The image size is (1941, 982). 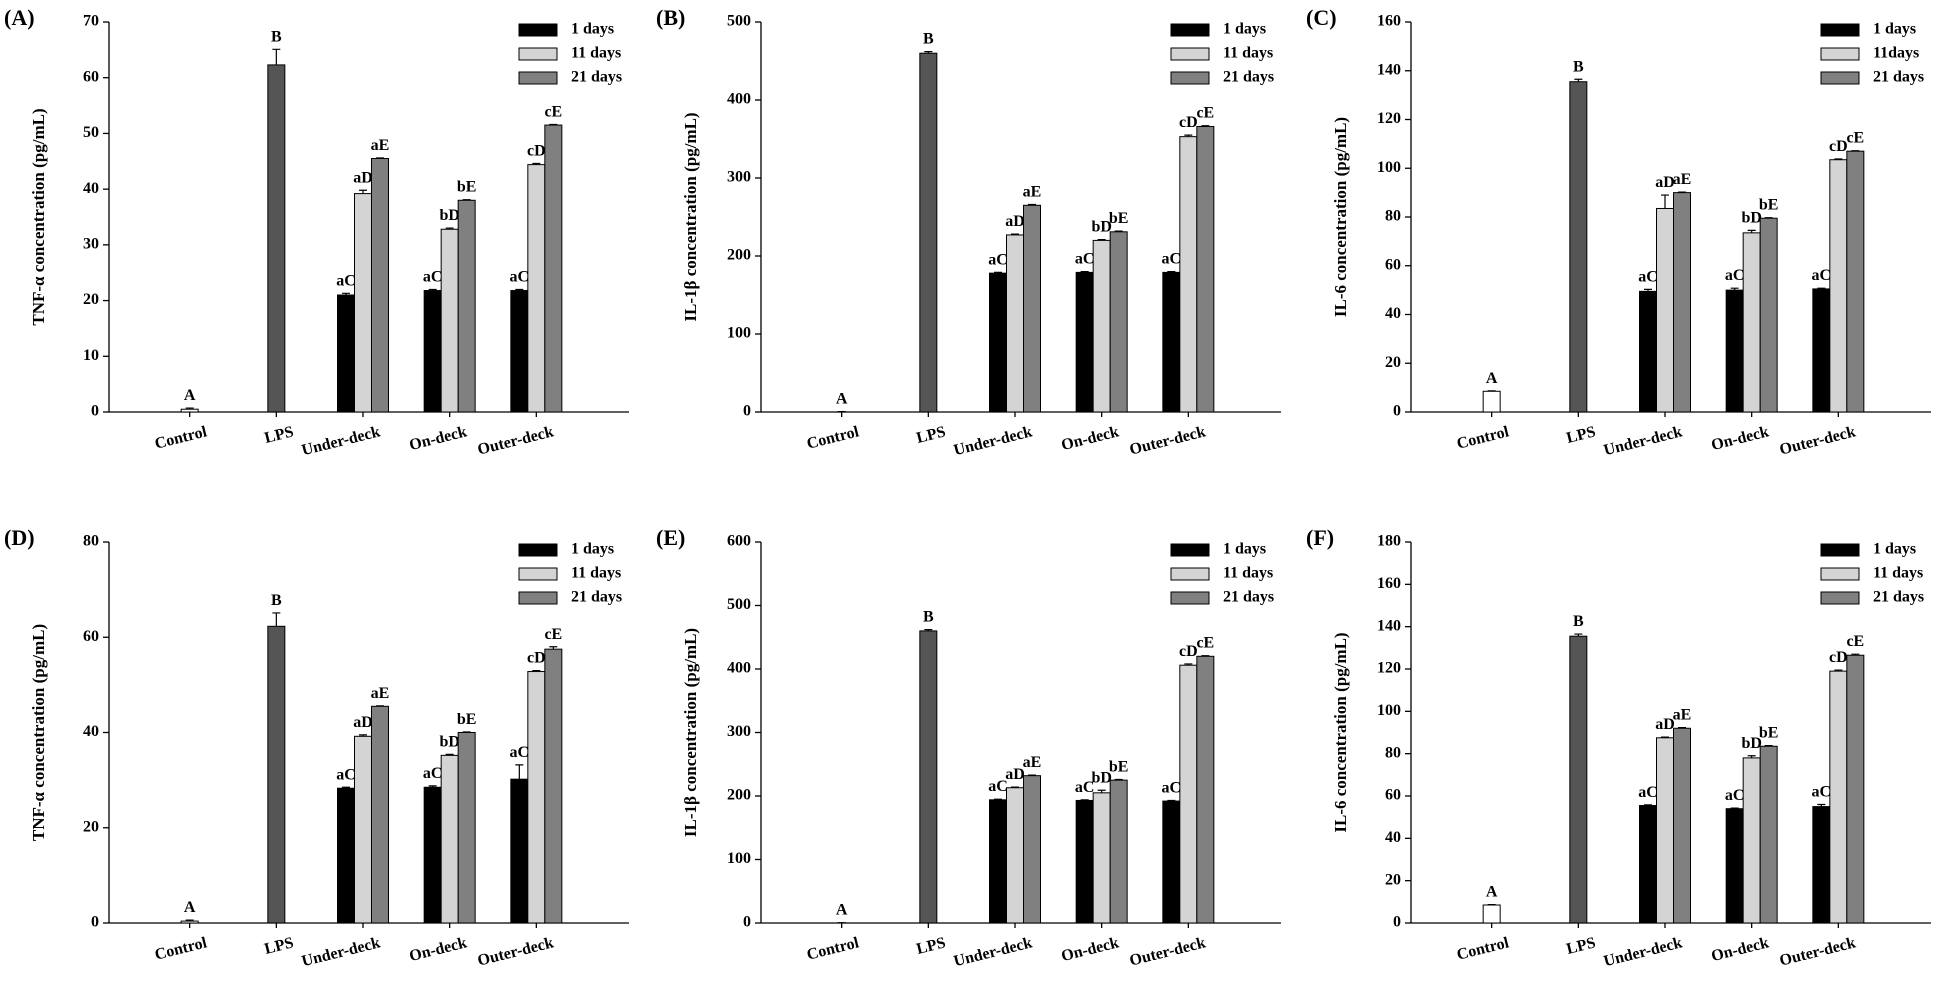 What do you see at coordinates (19, 17) in the screenshot?
I see `panel-label: (A)` at bounding box center [19, 17].